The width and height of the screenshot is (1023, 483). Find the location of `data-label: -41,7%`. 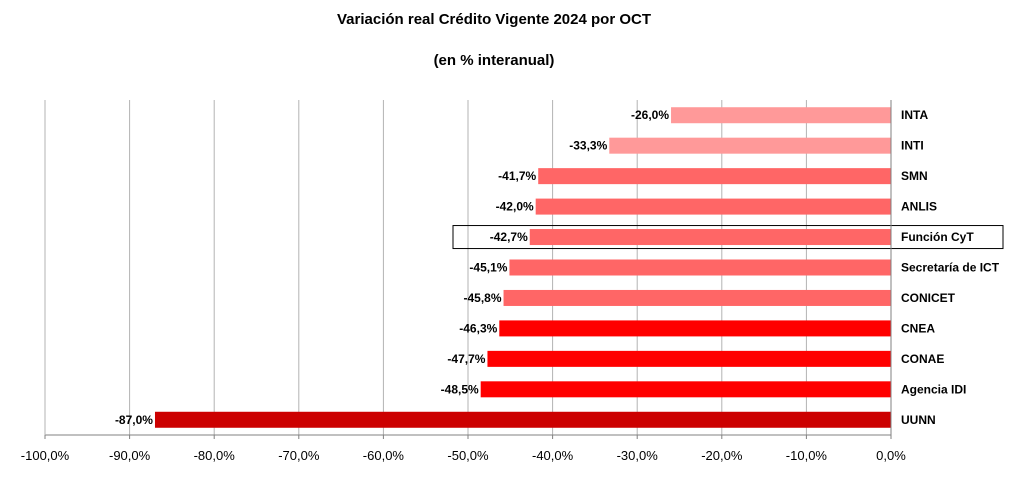

data-label: -41,7% is located at coordinates (517, 176).